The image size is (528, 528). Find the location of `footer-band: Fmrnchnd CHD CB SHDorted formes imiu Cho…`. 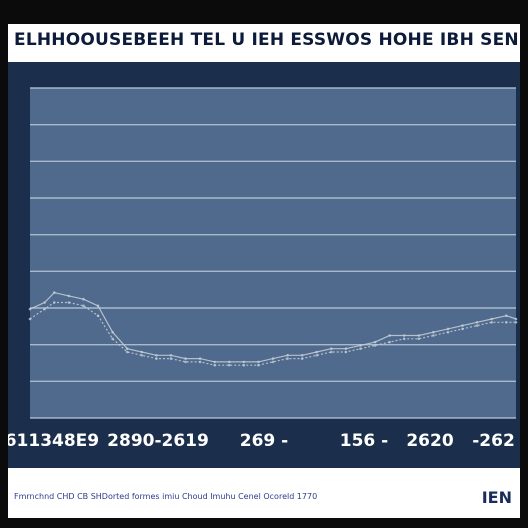

footer-band: Fmrnchnd CHD CB SHDorted formes imiu Cho… is located at coordinates (264, 493).